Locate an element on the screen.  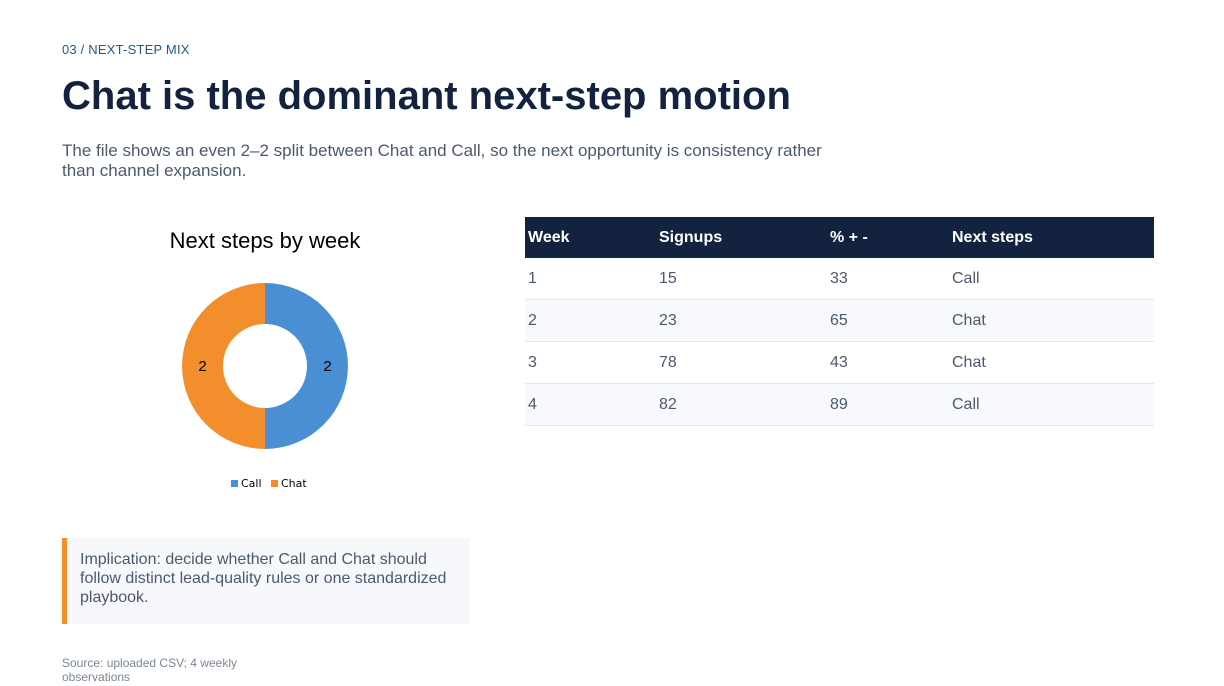
column-header-week: Week is located at coordinates (590, 237).